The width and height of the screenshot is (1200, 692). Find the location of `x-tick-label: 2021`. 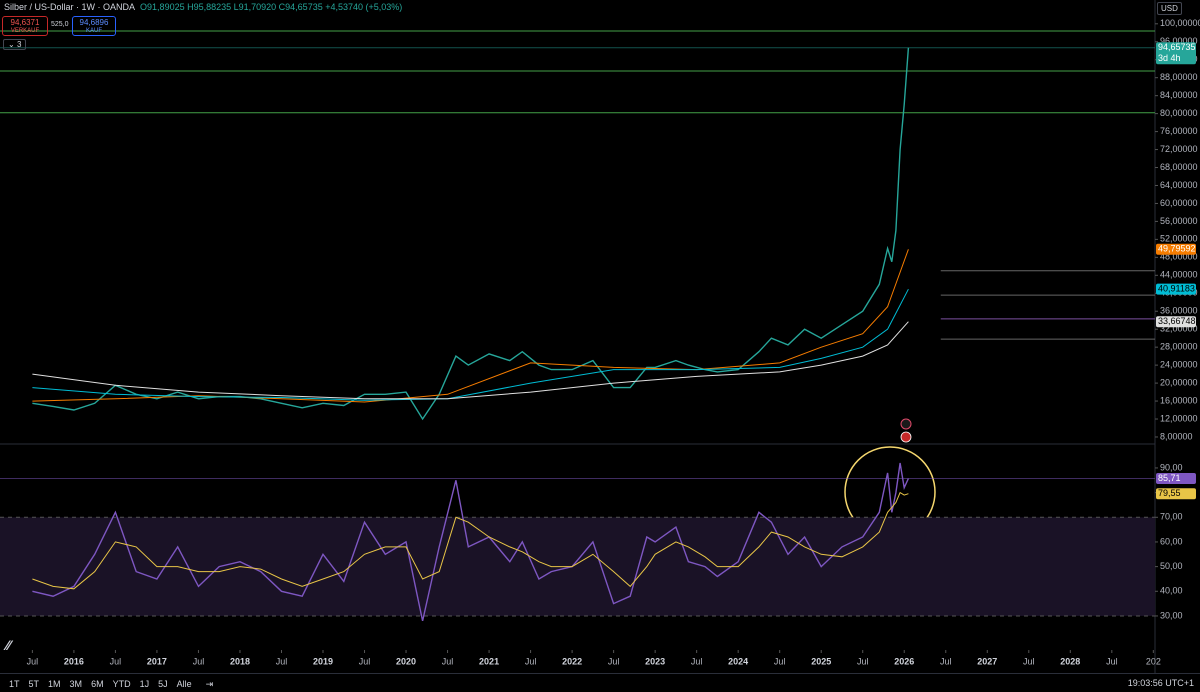

x-tick-label: 2021 is located at coordinates (489, 661).